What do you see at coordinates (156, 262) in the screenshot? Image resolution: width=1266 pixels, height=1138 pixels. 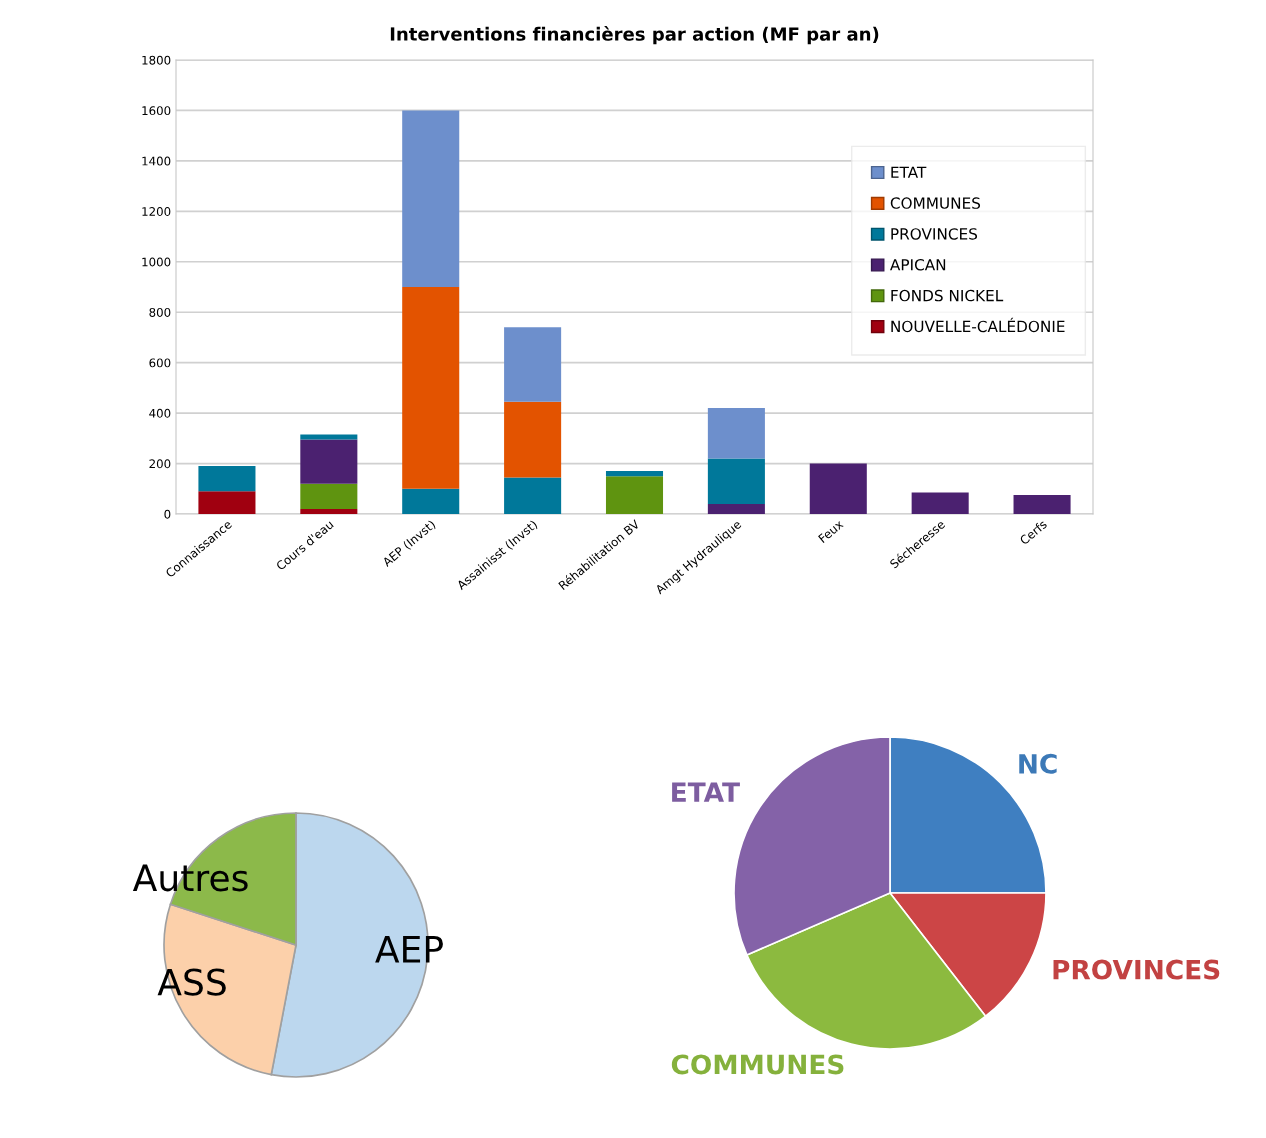 I see `y-tick-label: 1000` at bounding box center [156, 262].